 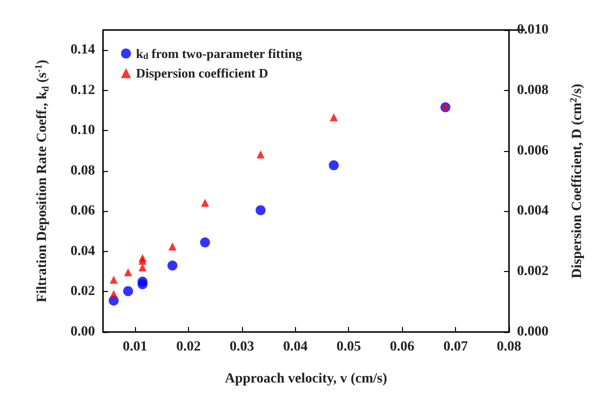 I want to click on x-tick-label: 0.01, so click(x=135, y=347).